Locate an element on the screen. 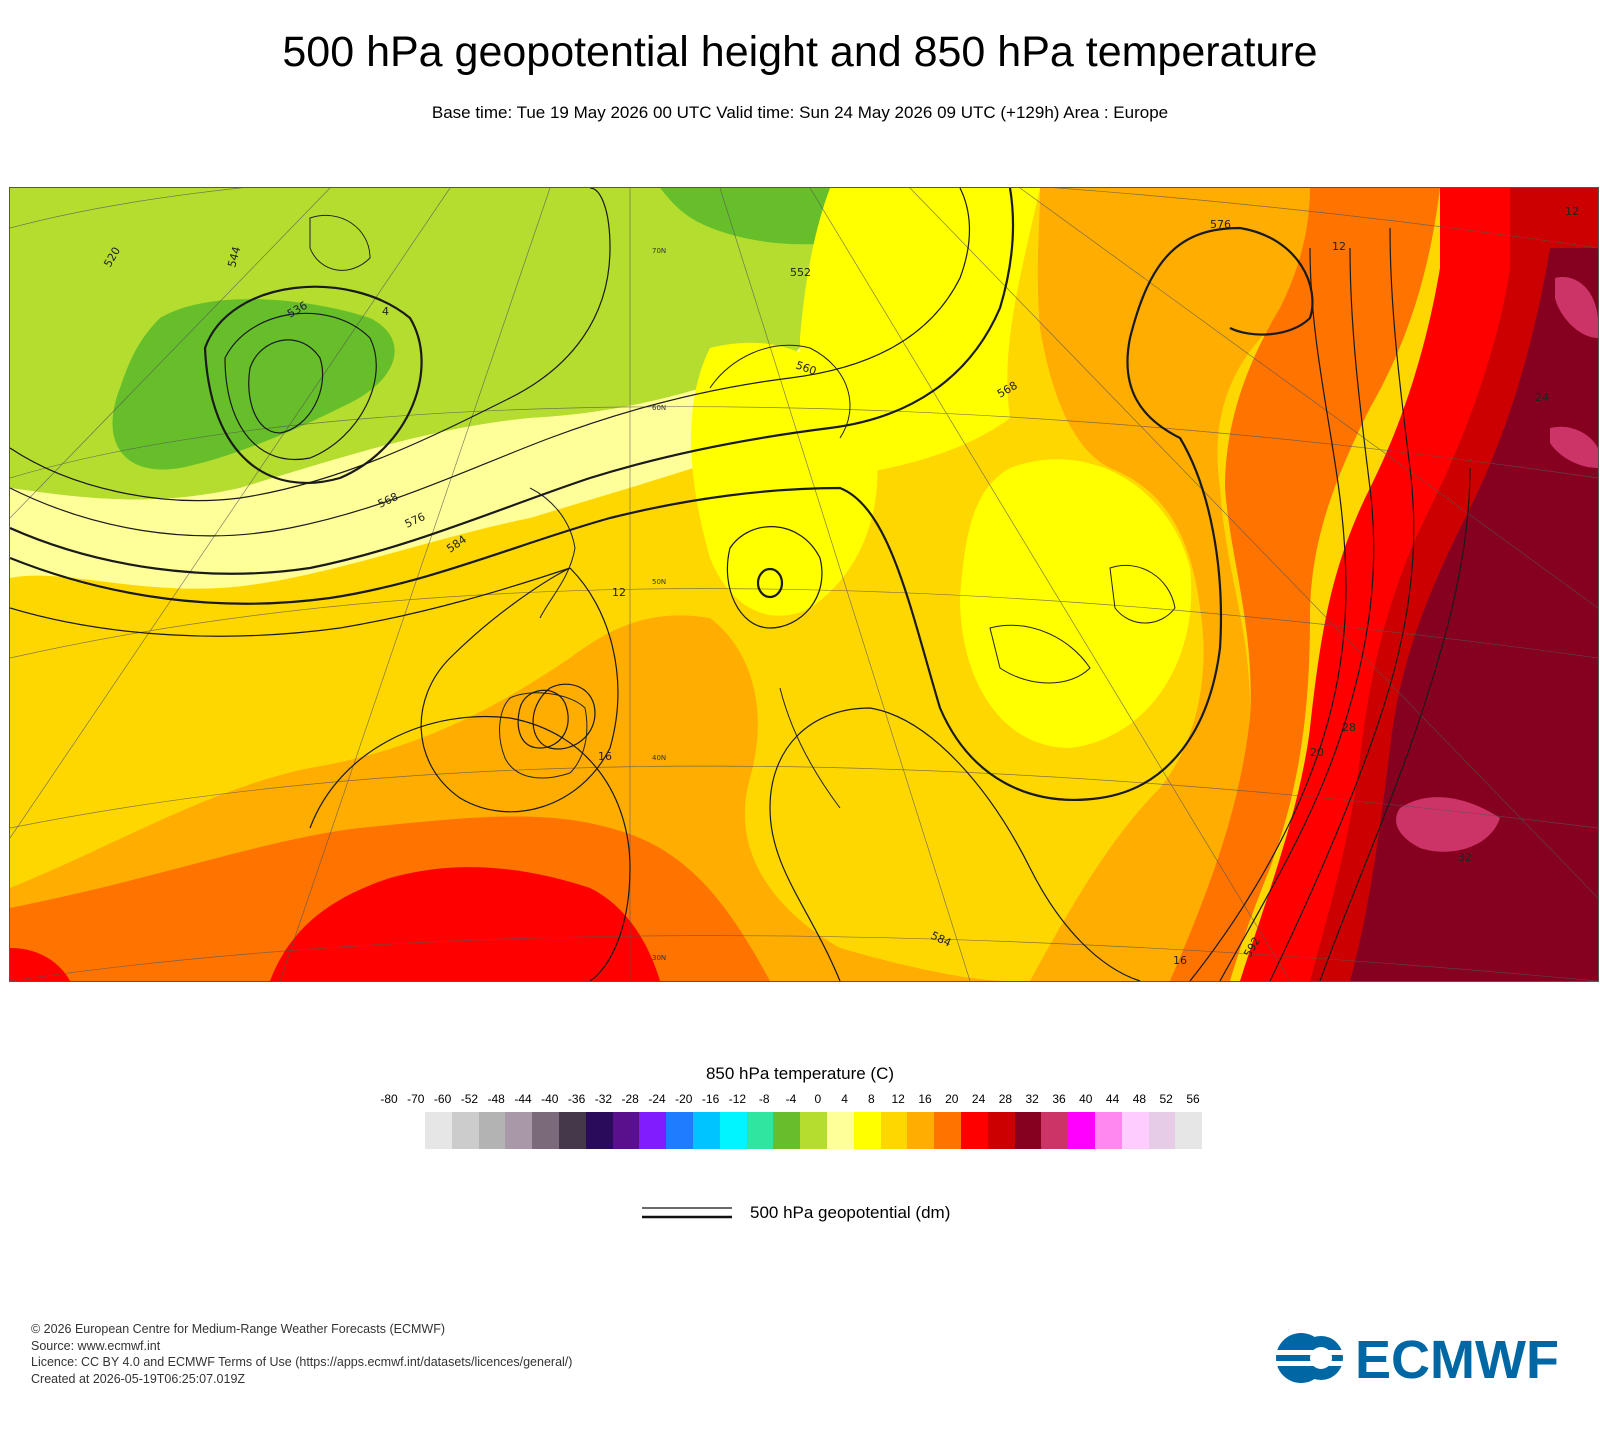 The height and width of the screenshot is (1440, 1600). temp-band-20-sw is located at coordinates (40, 964).